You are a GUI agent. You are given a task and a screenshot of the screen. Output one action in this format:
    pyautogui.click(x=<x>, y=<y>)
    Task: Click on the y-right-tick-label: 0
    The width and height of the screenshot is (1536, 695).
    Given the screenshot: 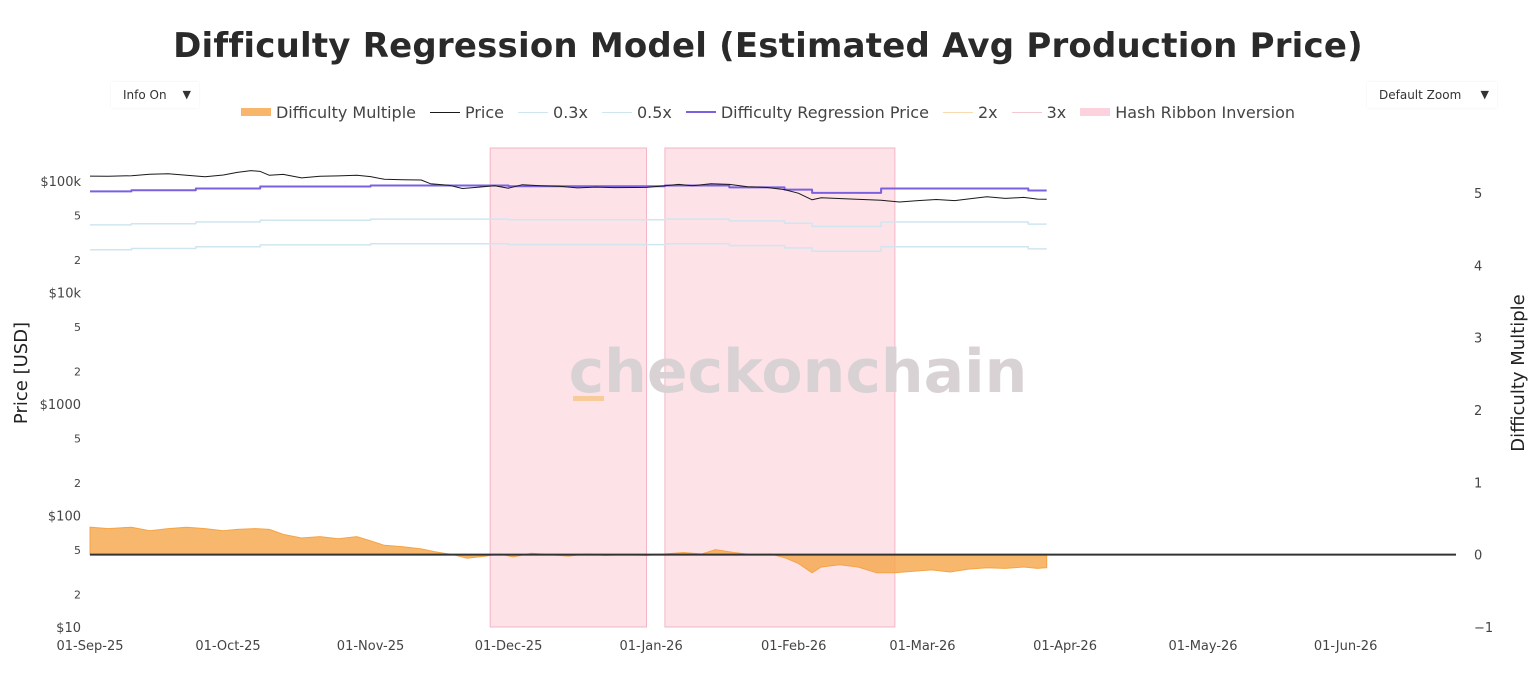 What is the action you would take?
    pyautogui.click(x=1478, y=556)
    